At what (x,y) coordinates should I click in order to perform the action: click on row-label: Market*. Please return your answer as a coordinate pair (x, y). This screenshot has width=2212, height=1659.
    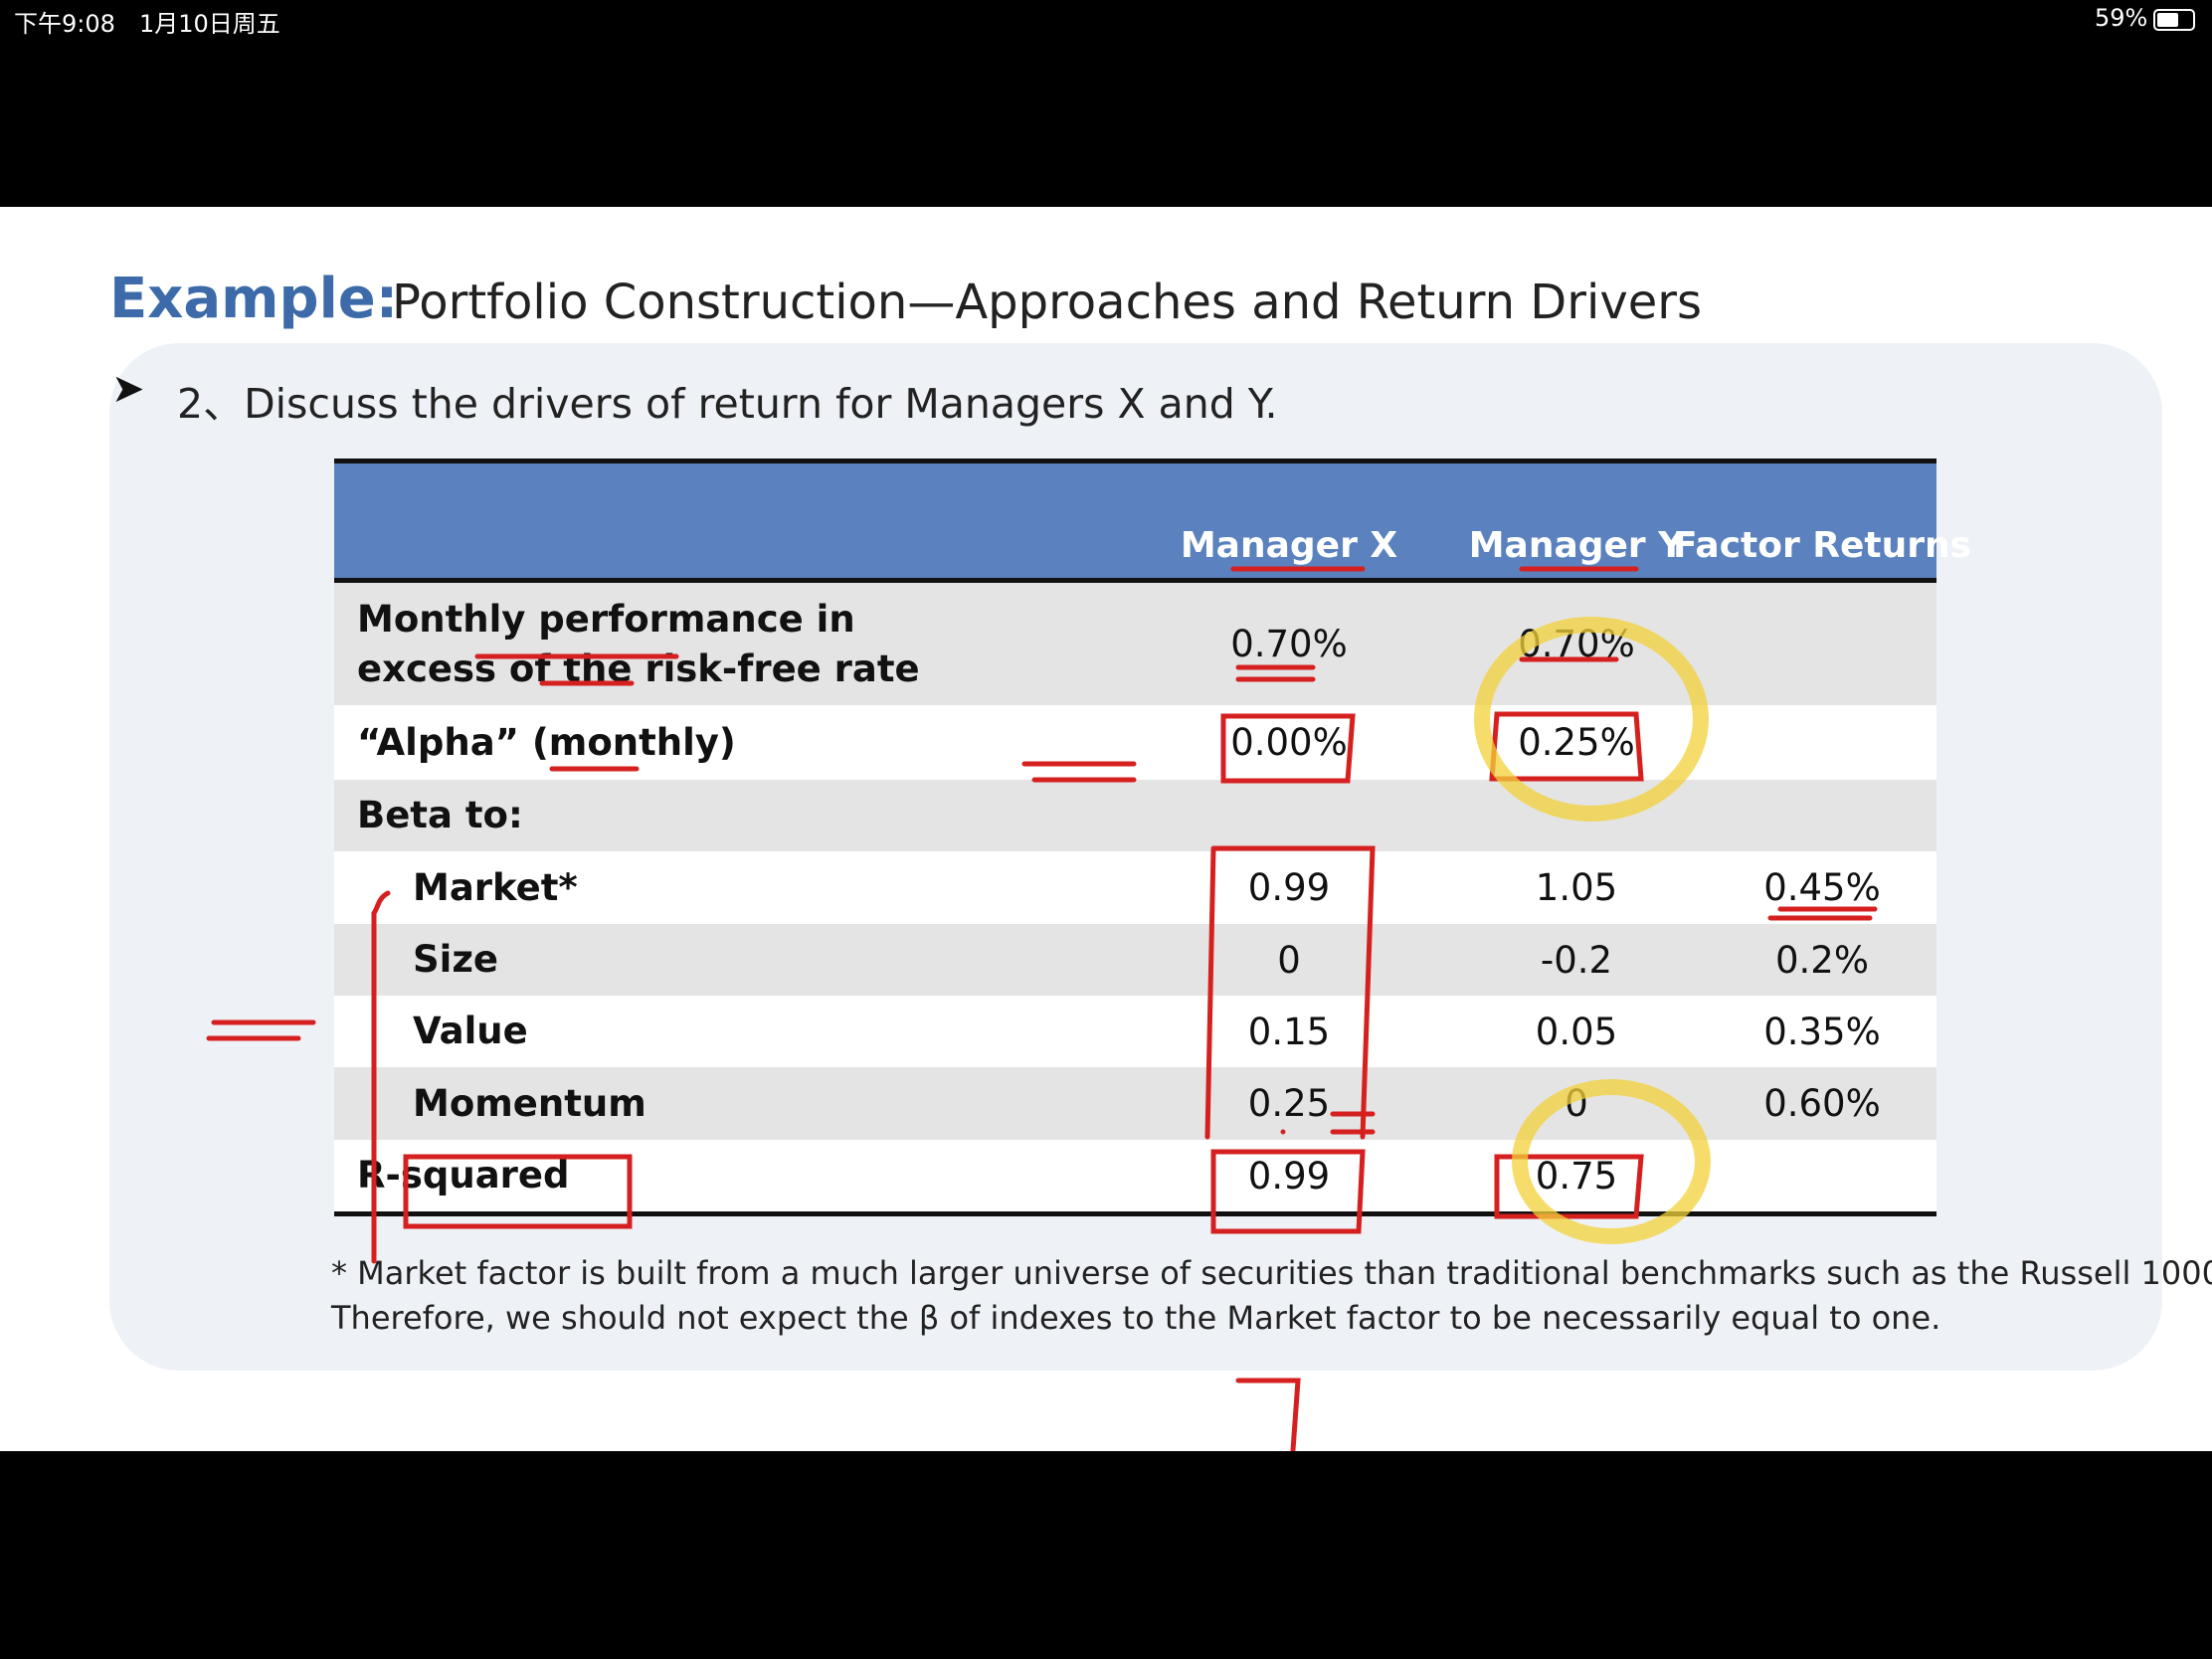
    Looking at the image, I should click on (495, 887).